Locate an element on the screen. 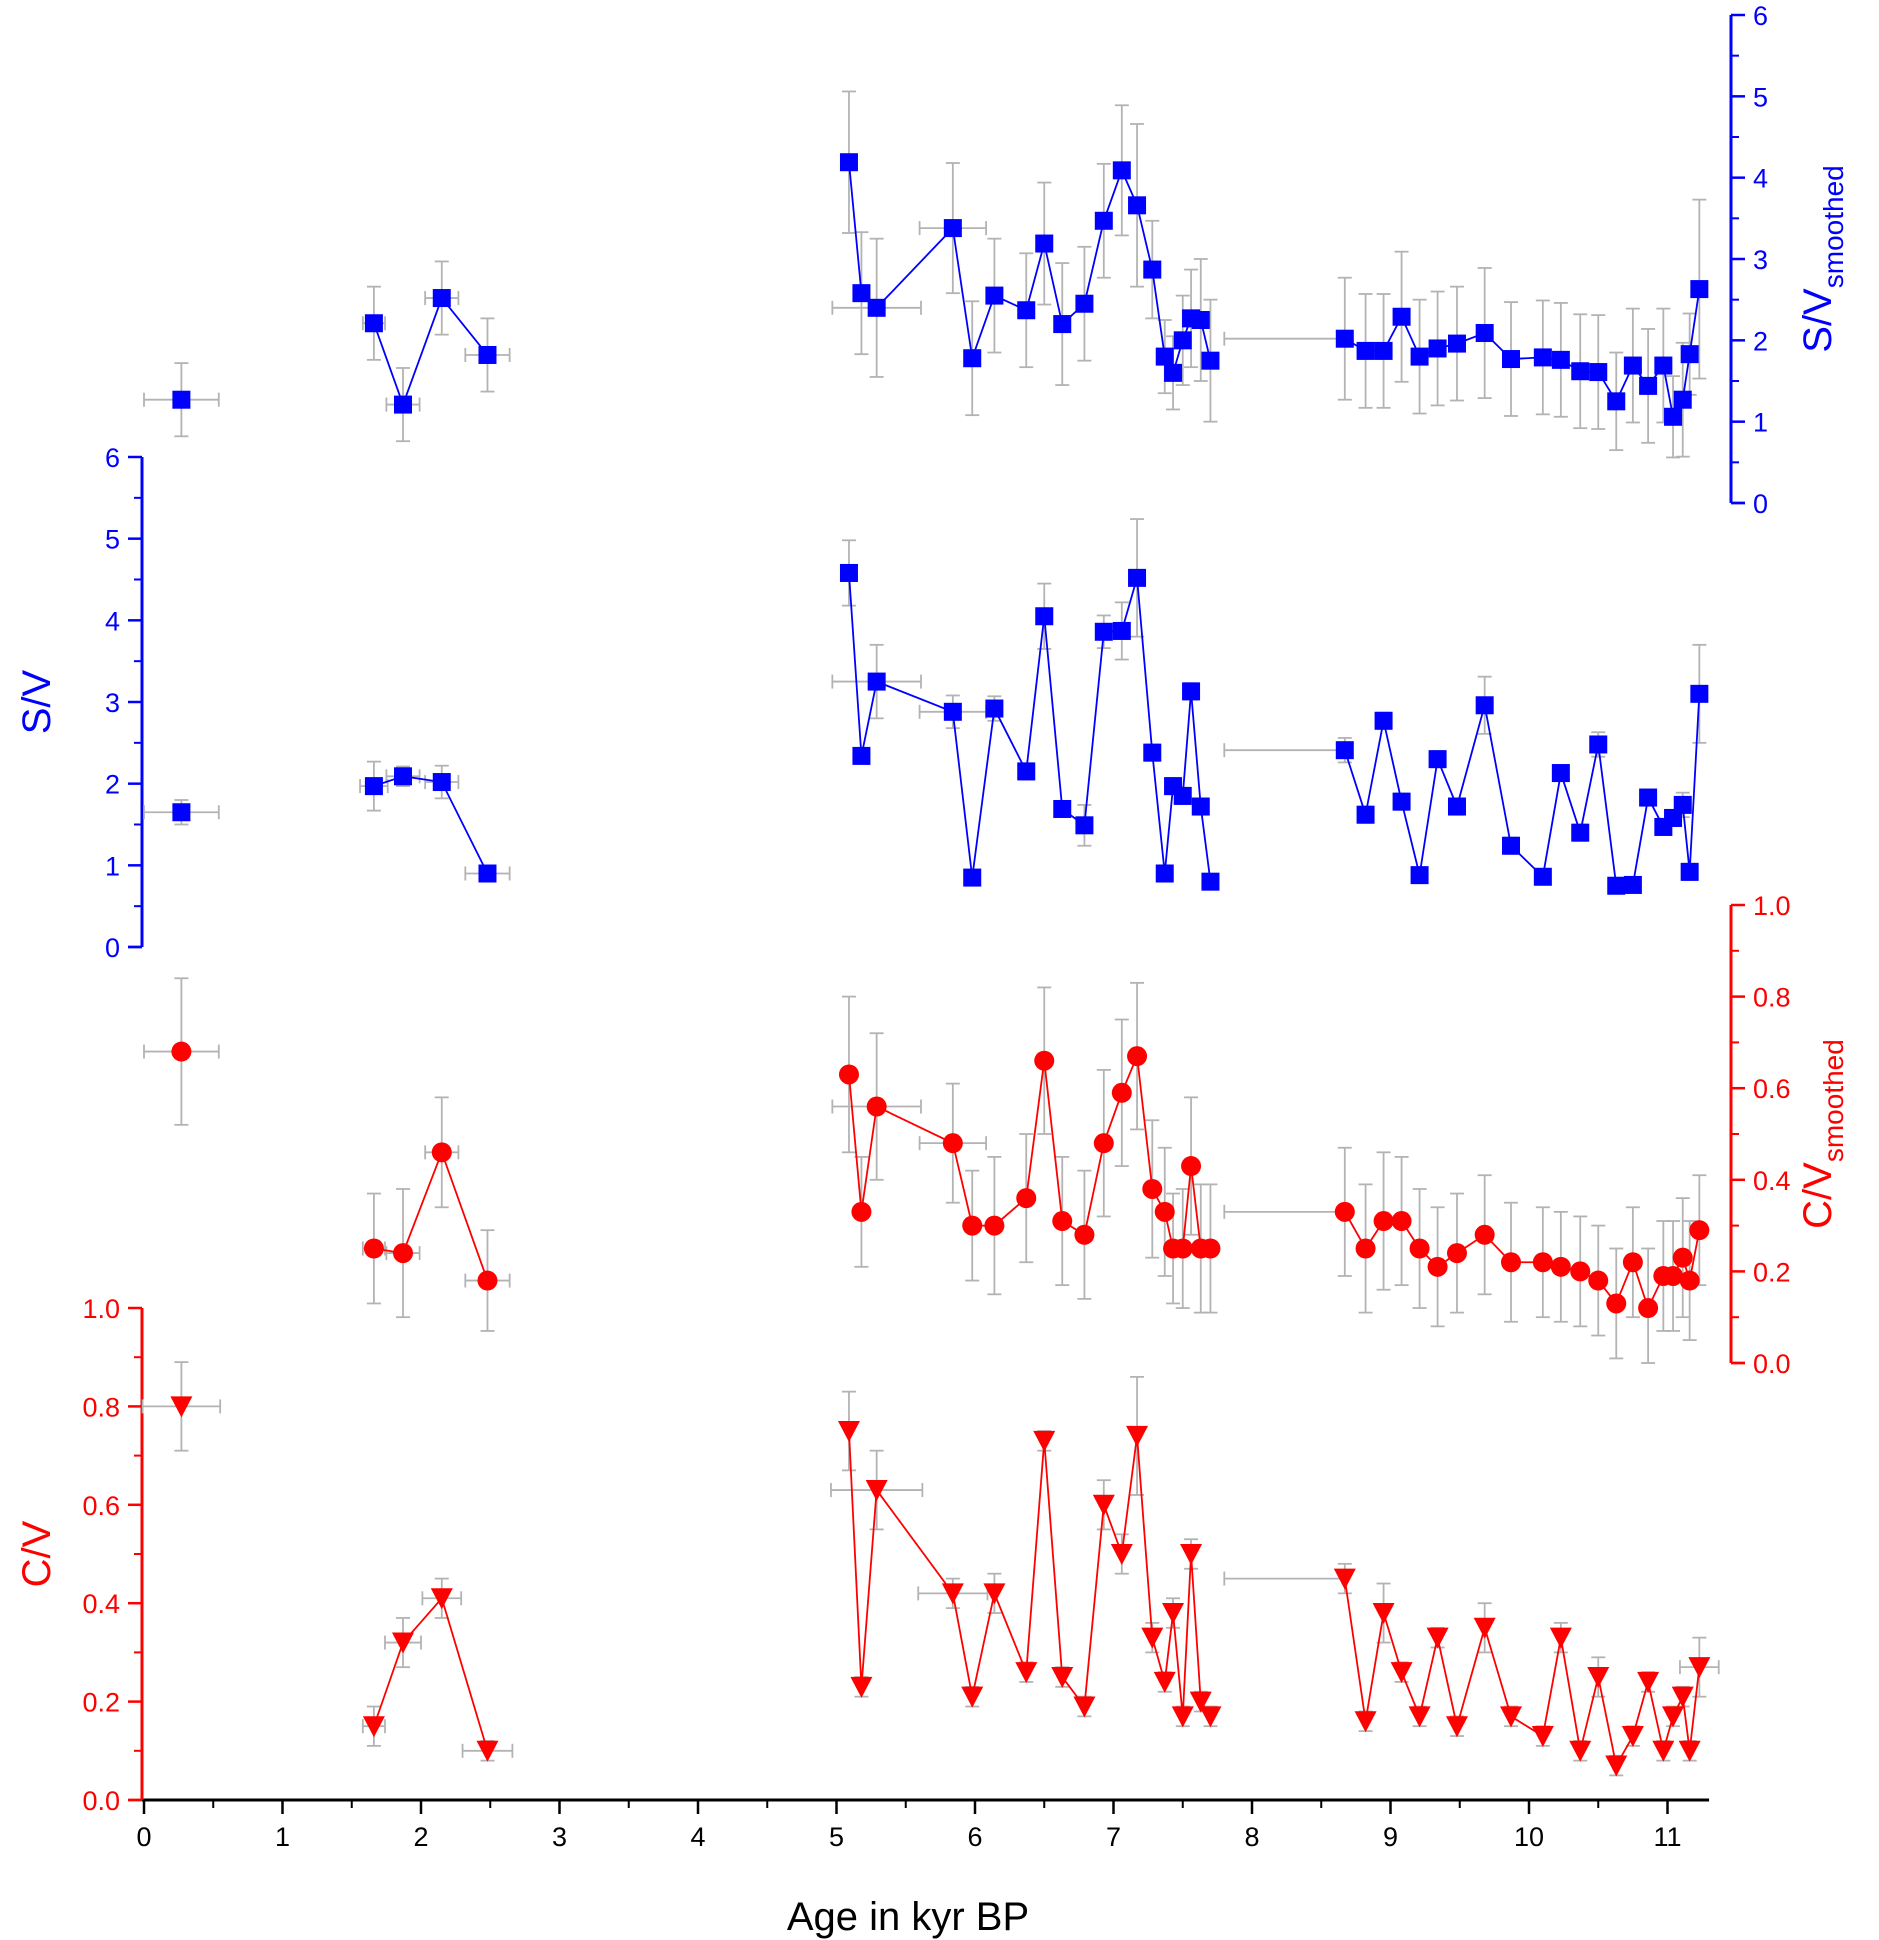  y-tick-label: 3 is located at coordinates (112, 703).